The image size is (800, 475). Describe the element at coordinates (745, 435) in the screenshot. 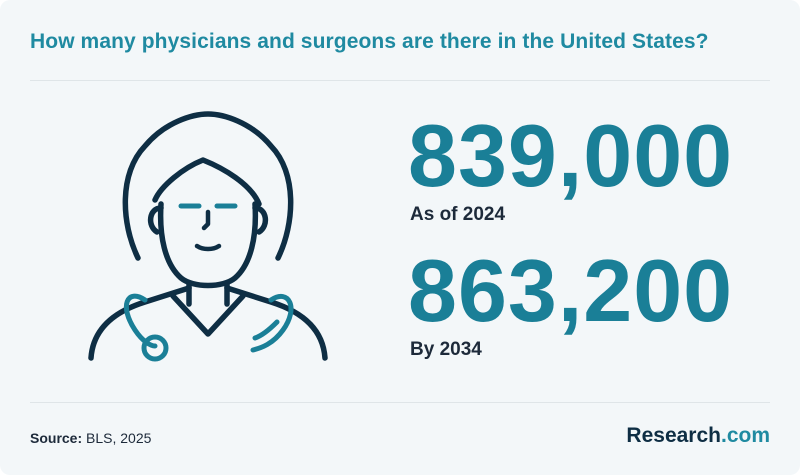

I see `brand-tld: .com` at that location.